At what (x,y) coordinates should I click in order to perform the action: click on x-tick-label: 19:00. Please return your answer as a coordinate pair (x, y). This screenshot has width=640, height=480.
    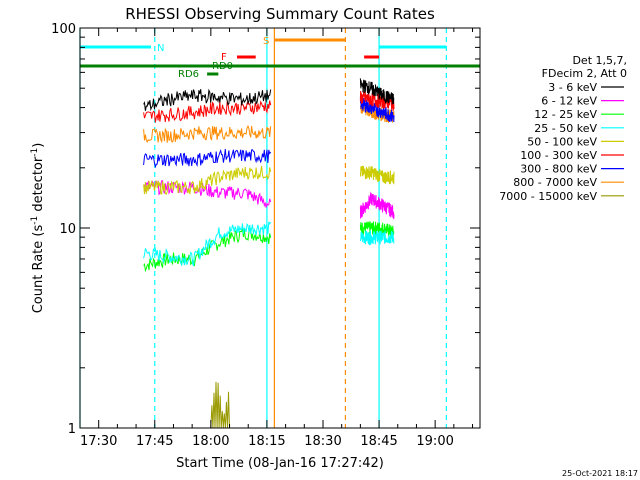
    Looking at the image, I should click on (434, 441).